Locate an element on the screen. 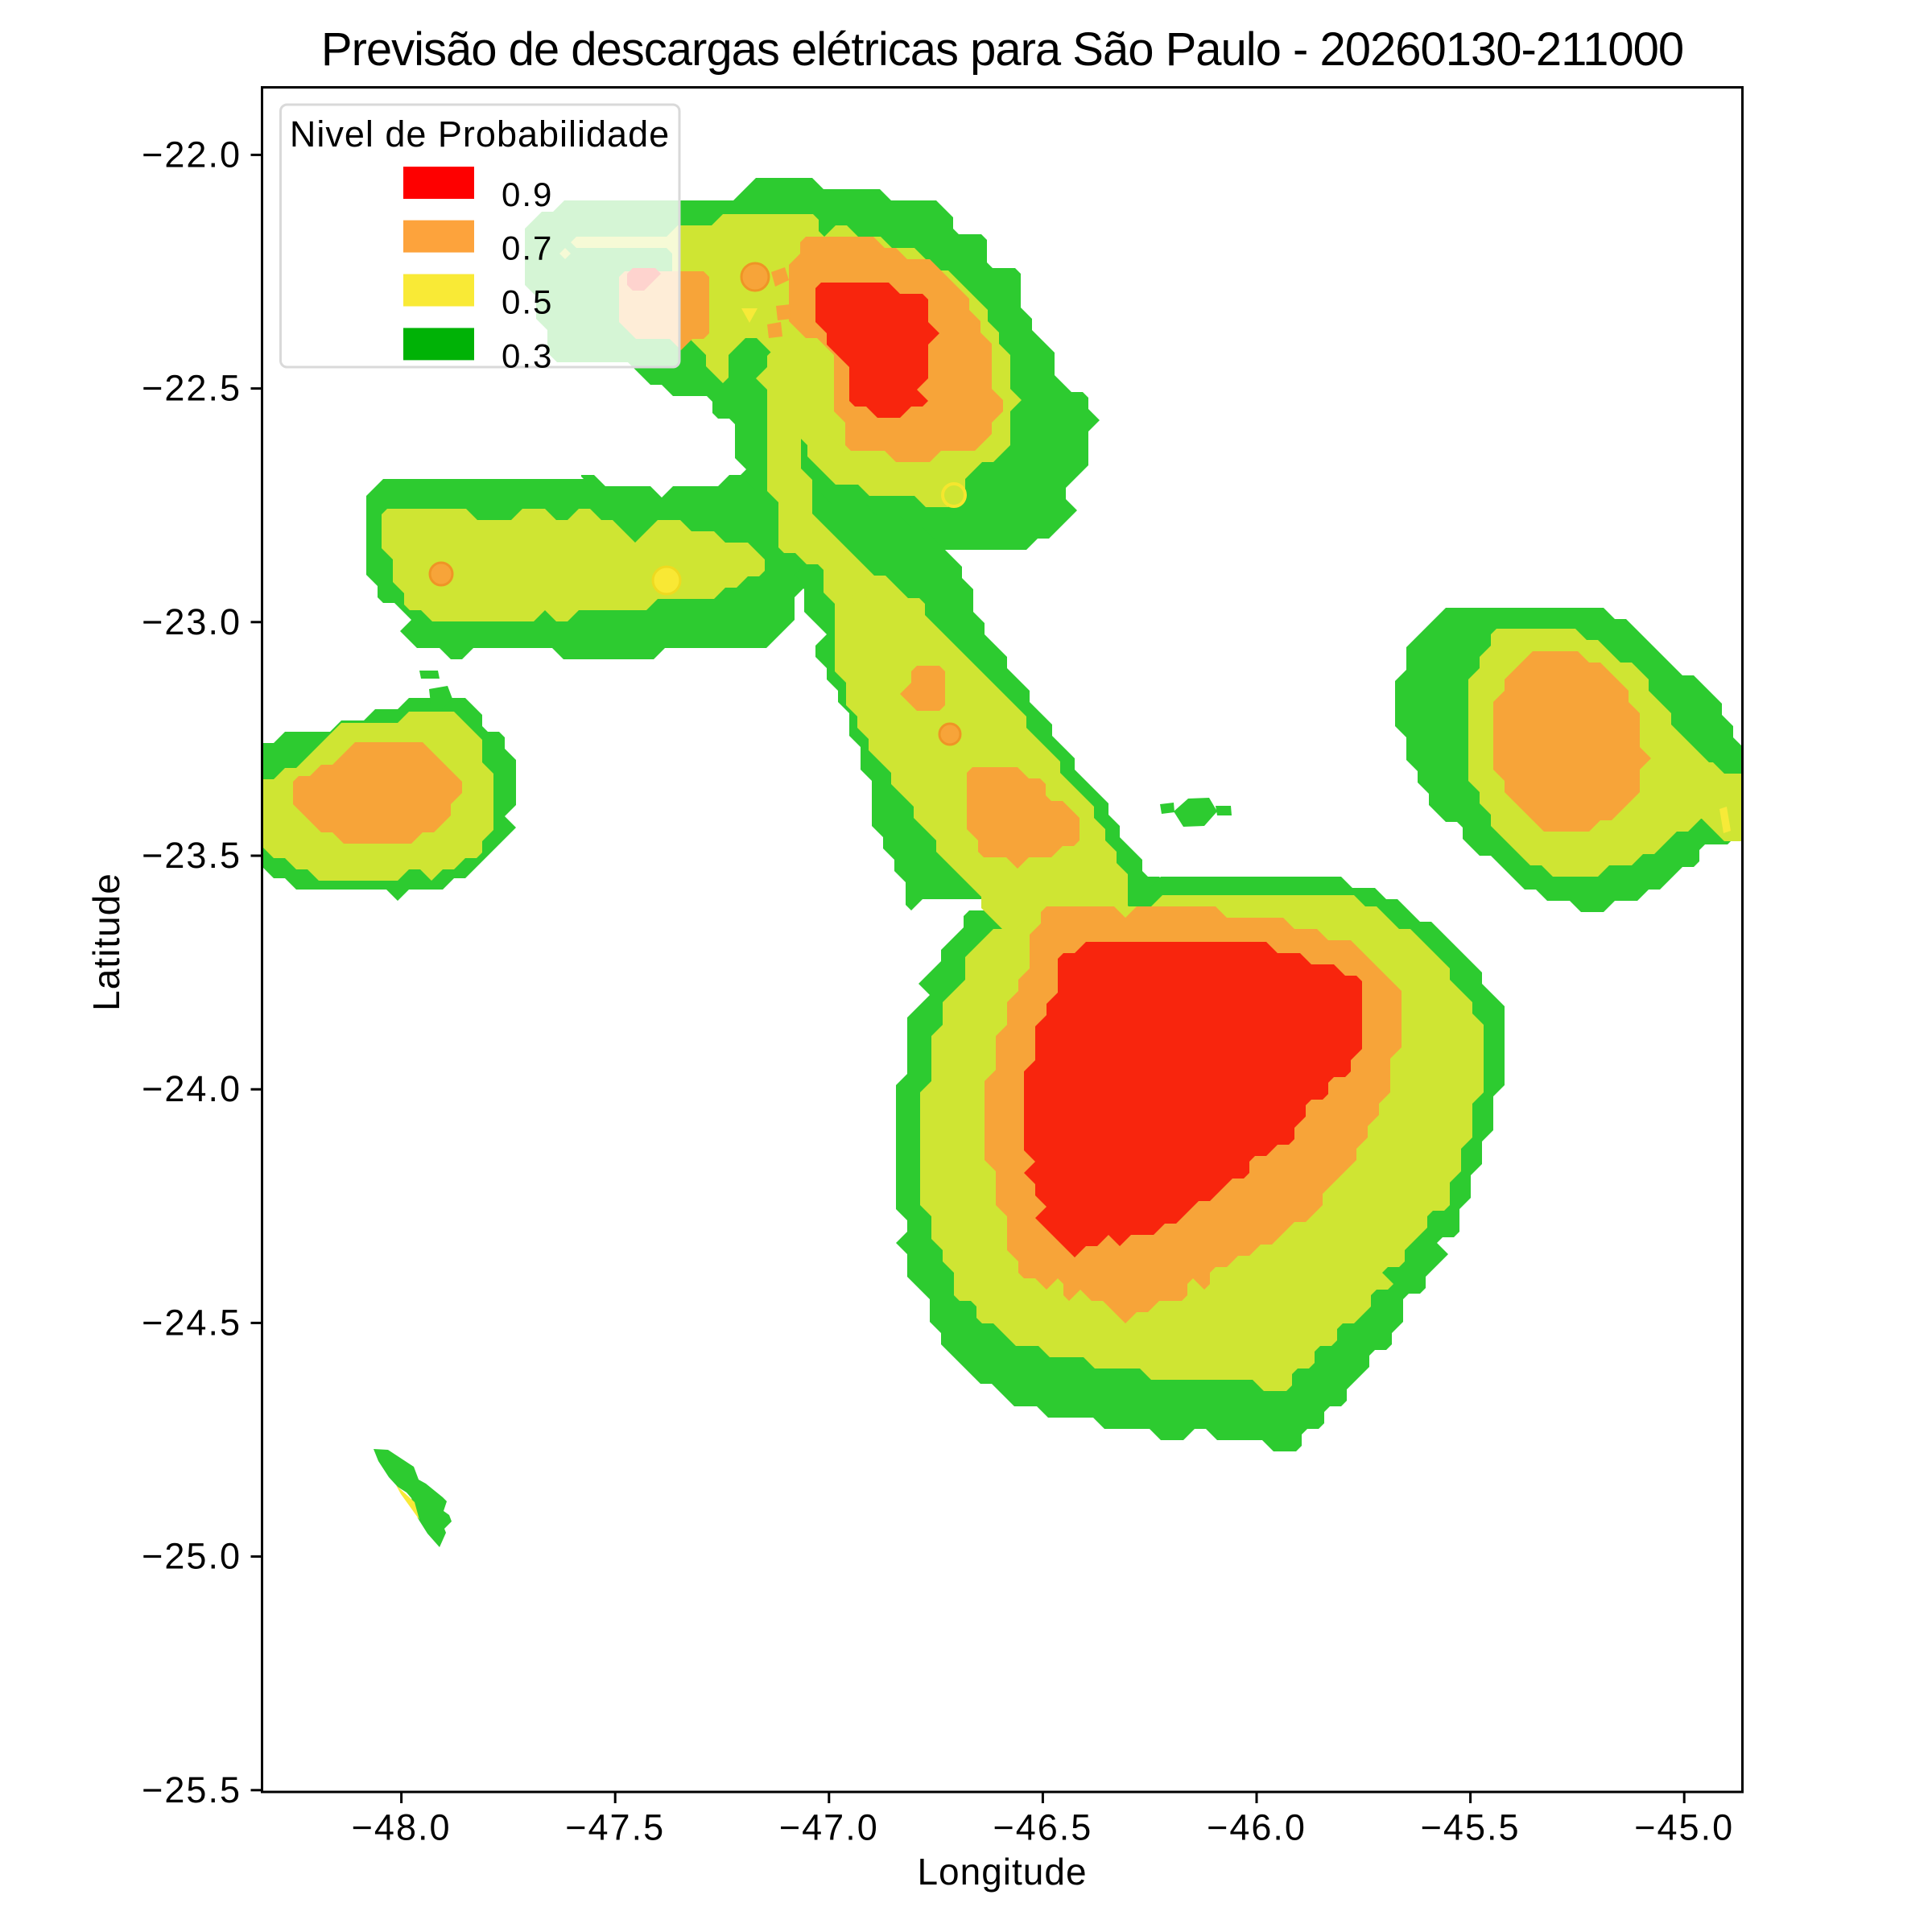 The width and height of the screenshot is (1932, 1932). svg-text: −25.0 is located at coordinates (192, 1556).